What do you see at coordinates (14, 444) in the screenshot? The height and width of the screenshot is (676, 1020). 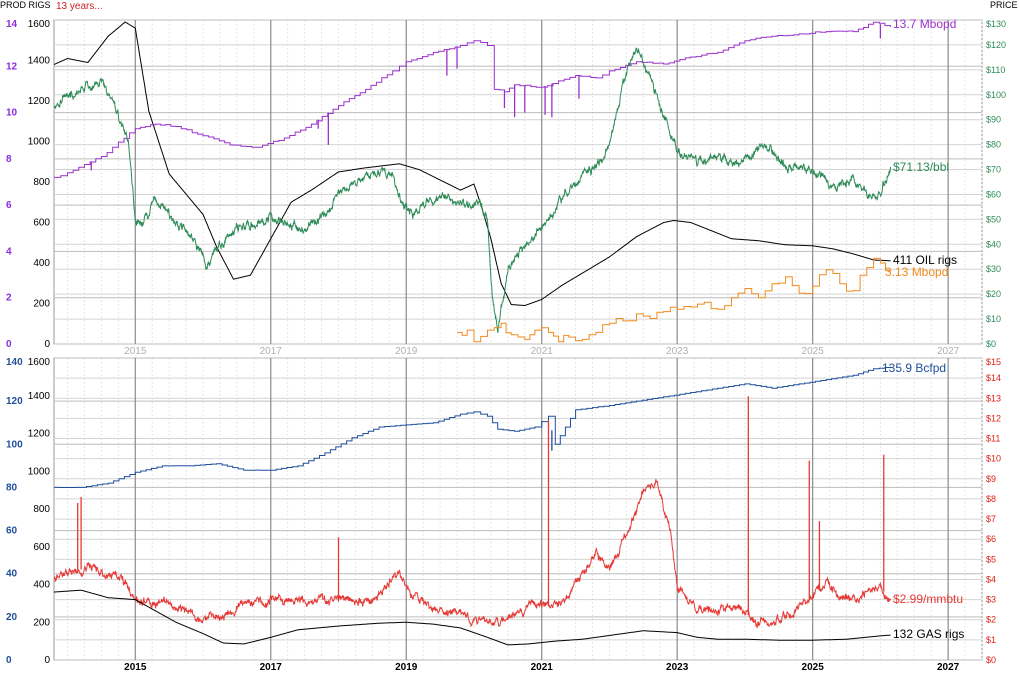 I see `y-tick-label-prod: 100` at bounding box center [14, 444].